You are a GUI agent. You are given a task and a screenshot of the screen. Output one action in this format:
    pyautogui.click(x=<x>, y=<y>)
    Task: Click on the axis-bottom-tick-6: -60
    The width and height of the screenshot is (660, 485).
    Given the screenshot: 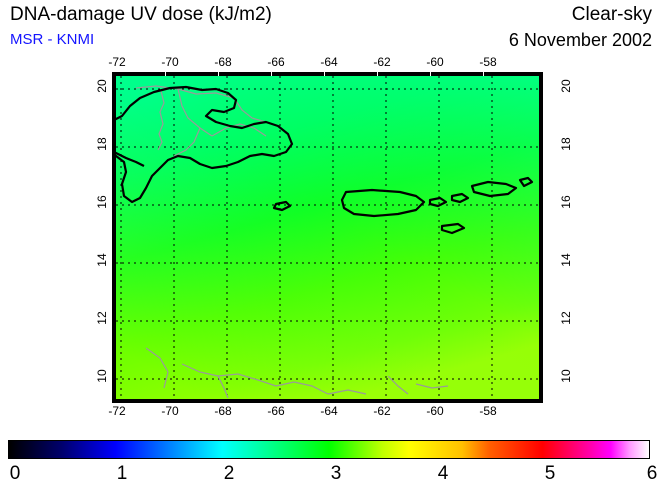 What is the action you would take?
    pyautogui.click(x=435, y=411)
    